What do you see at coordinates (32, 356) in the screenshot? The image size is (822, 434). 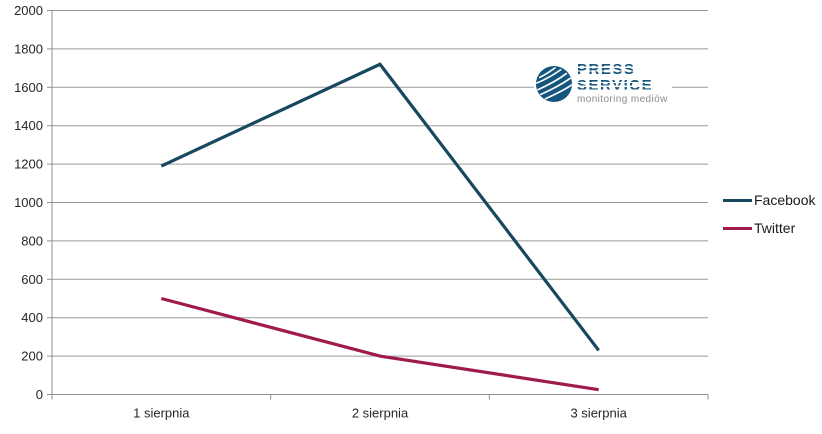 I see `y-axis-label: 200` at bounding box center [32, 356].